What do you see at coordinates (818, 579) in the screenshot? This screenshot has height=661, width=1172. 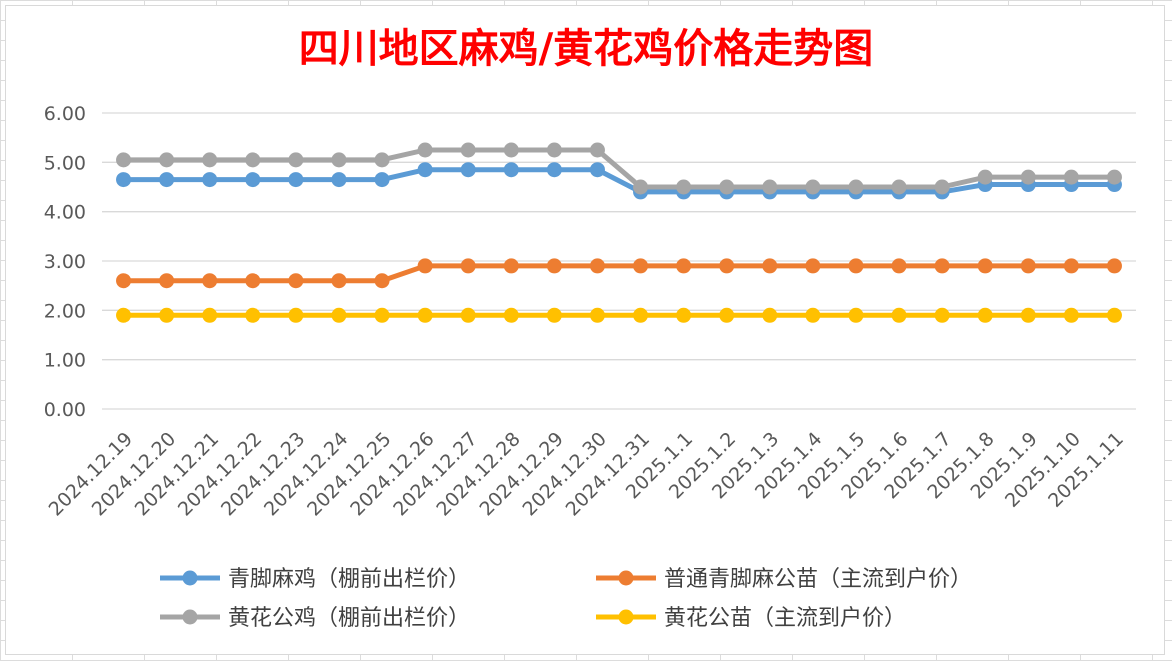 I see `legend-label: 普通青脚麻公苗（主流到户价）` at bounding box center [818, 579].